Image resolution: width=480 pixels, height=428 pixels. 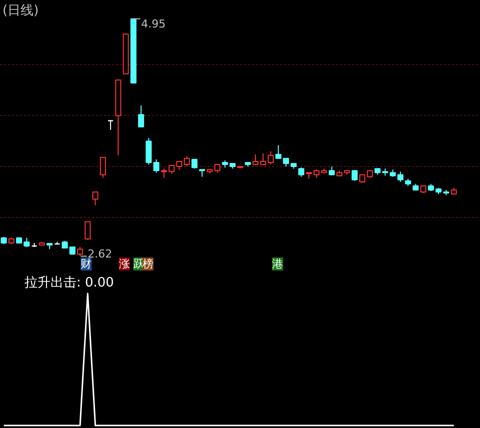 I want to click on chart-title: 拉升出击: 0.00, so click(x=69, y=283).